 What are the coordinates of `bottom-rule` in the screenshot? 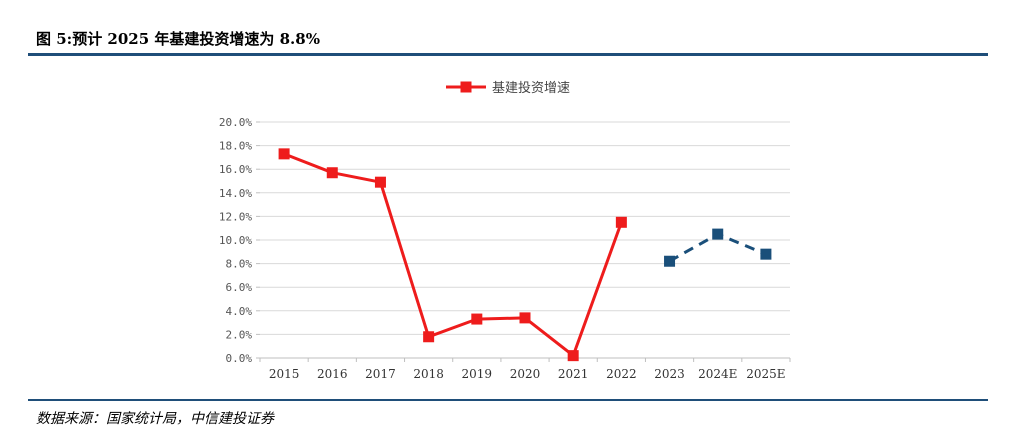 It's located at (508, 400).